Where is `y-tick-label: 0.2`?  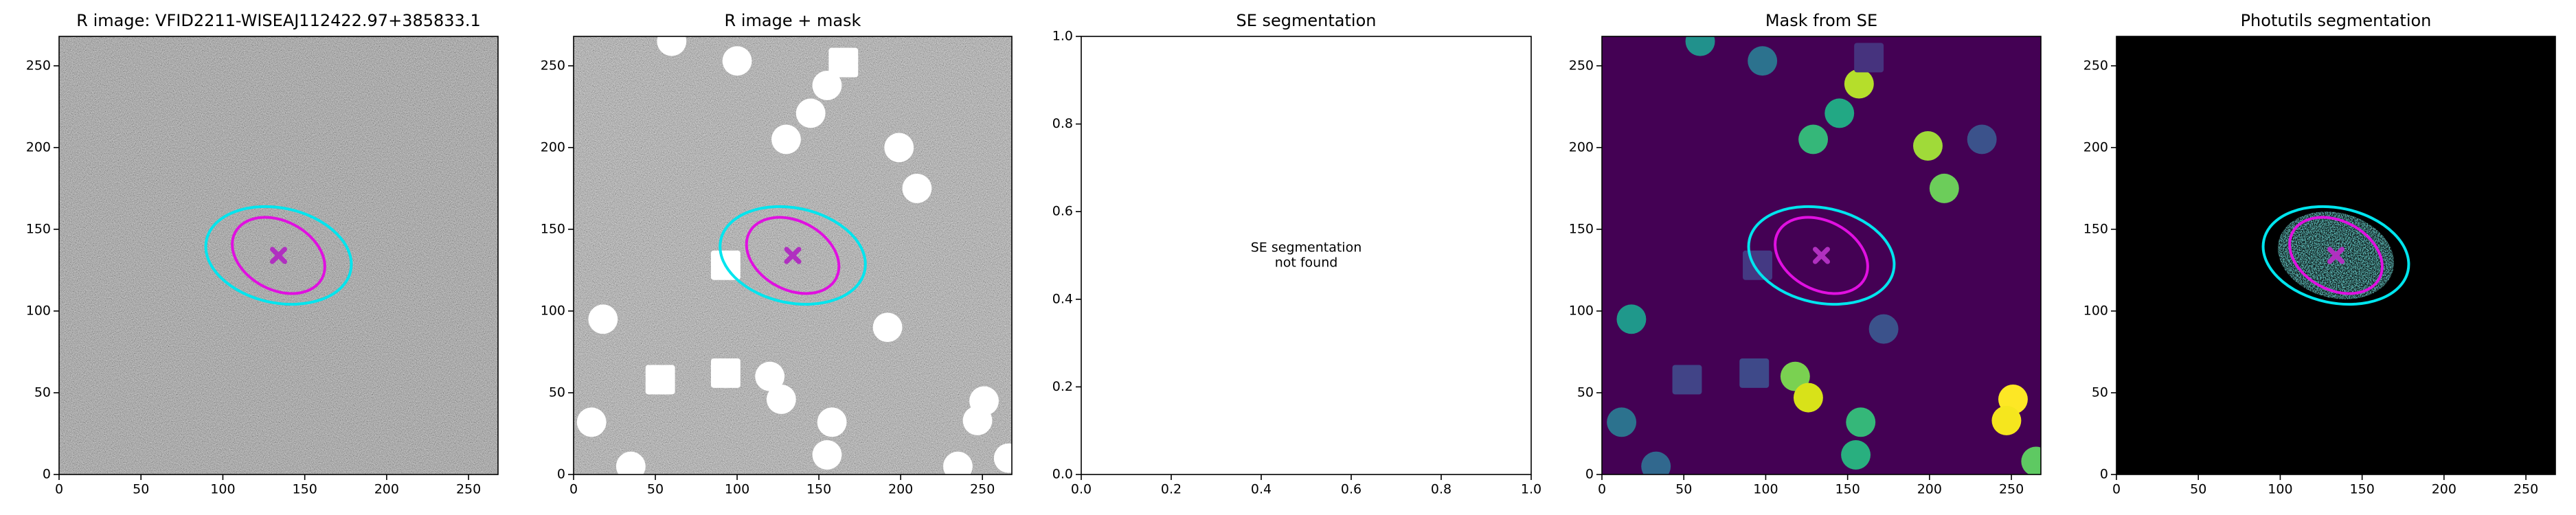 y-tick-label: 0.2 is located at coordinates (1062, 386).